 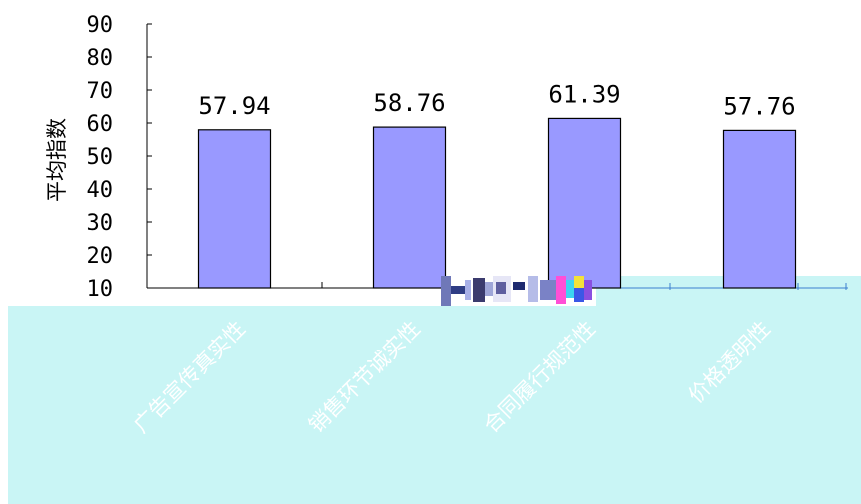 I want to click on y-tick-label: 40, so click(x=100, y=190).